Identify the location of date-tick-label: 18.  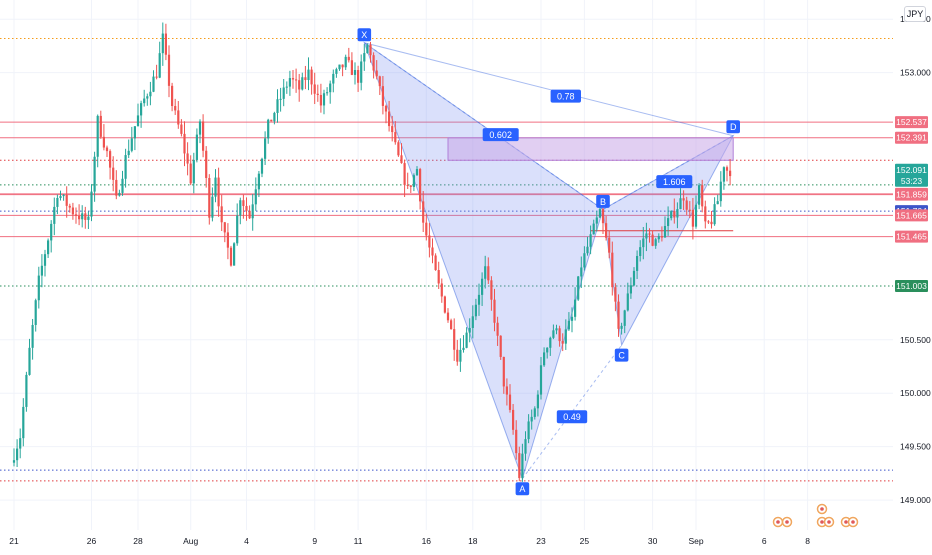
(473, 541).